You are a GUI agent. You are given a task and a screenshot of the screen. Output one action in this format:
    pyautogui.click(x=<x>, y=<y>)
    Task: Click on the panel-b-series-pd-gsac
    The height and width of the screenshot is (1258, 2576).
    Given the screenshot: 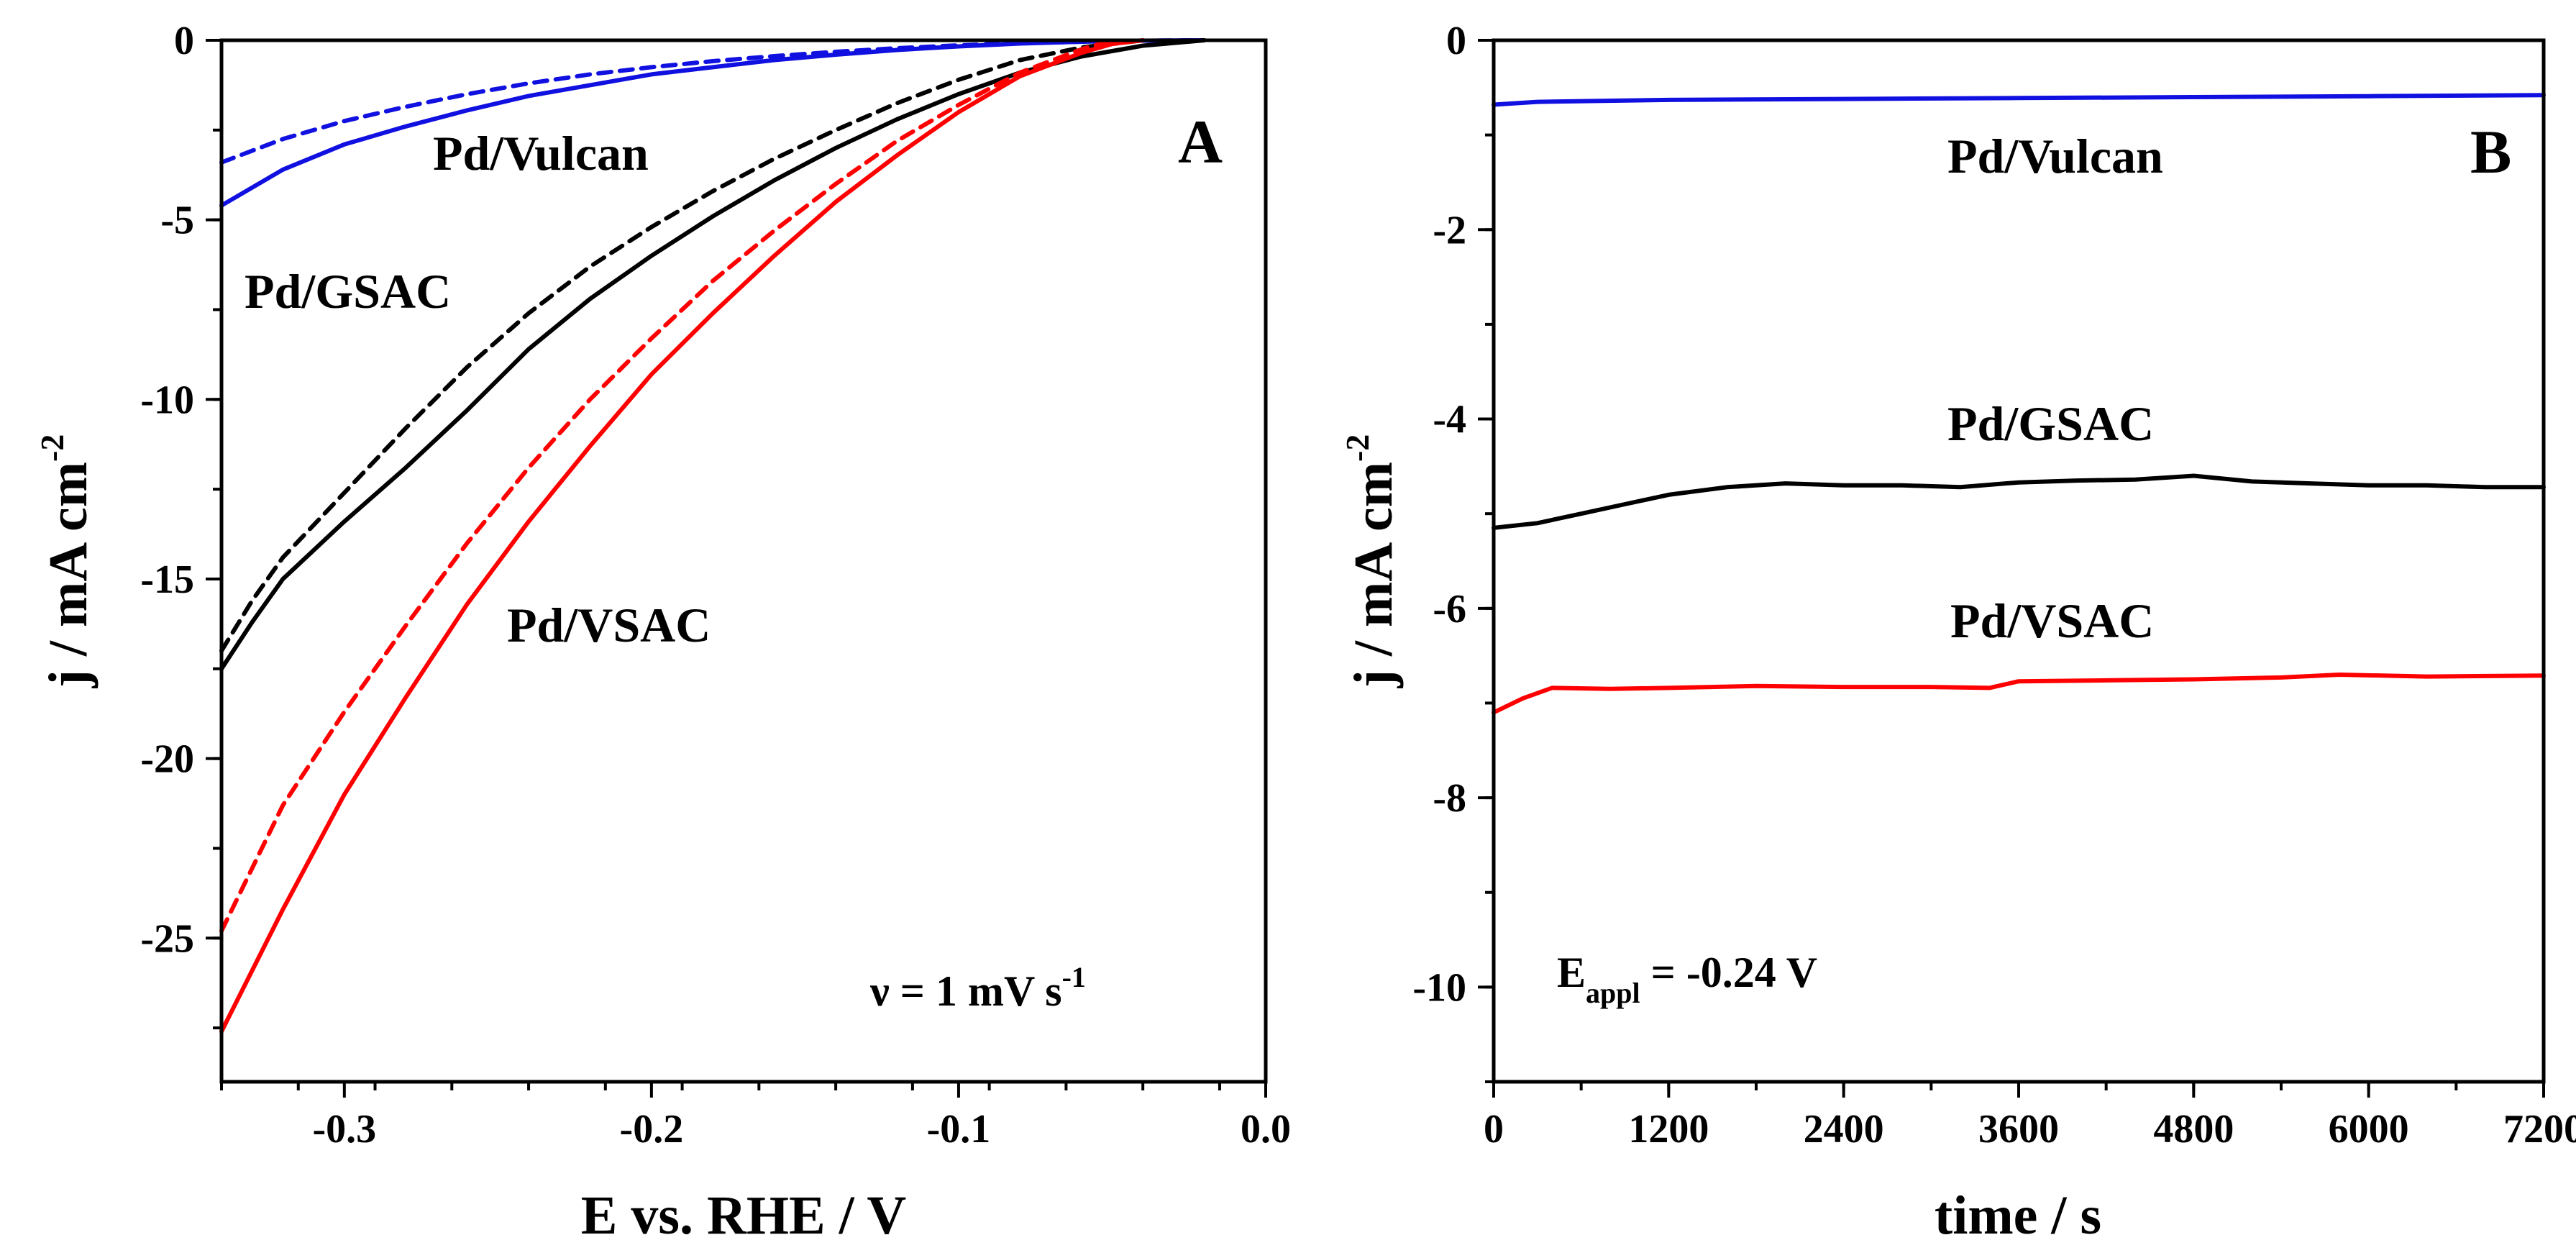 What is the action you would take?
    pyautogui.click(x=2019, y=502)
    